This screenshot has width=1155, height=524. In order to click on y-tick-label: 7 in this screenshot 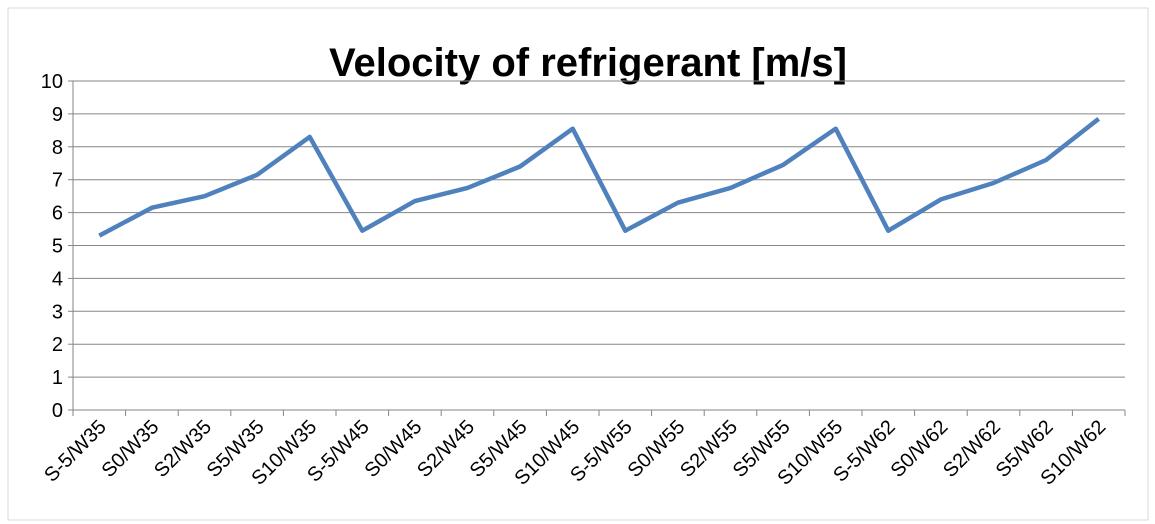, I will do `click(57, 181)`.